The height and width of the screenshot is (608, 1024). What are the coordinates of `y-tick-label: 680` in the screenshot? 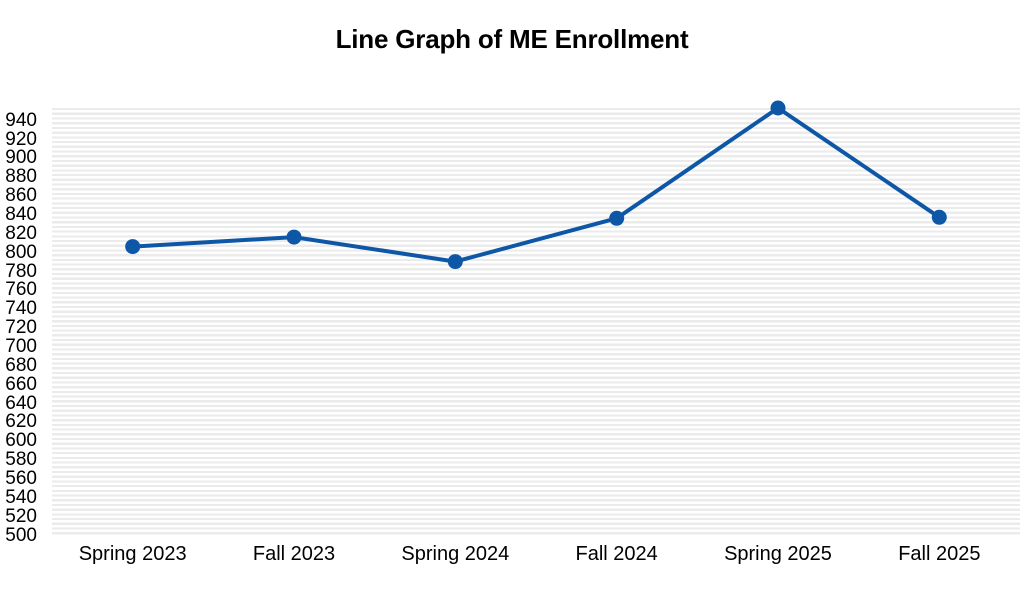 It's located at (21, 365).